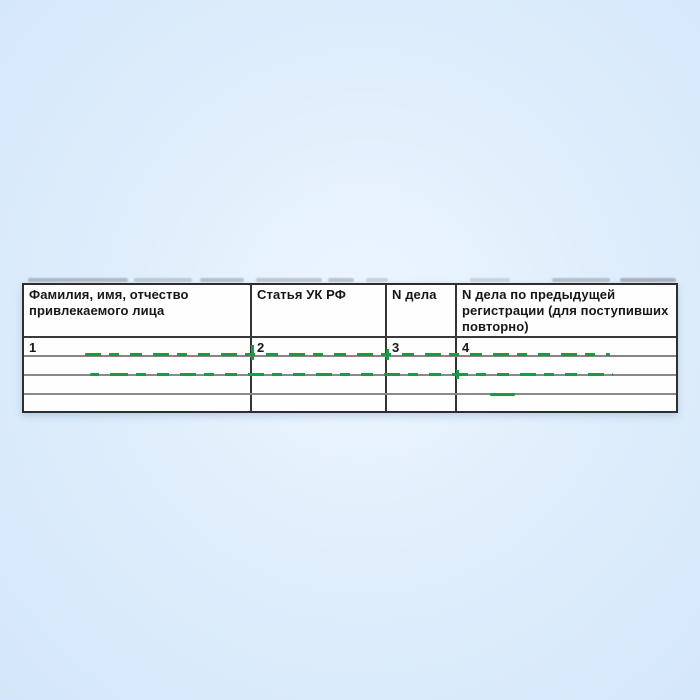 The width and height of the screenshot is (700, 700). What do you see at coordinates (422, 346) in the screenshot?
I see `column-number-3: 3` at bounding box center [422, 346].